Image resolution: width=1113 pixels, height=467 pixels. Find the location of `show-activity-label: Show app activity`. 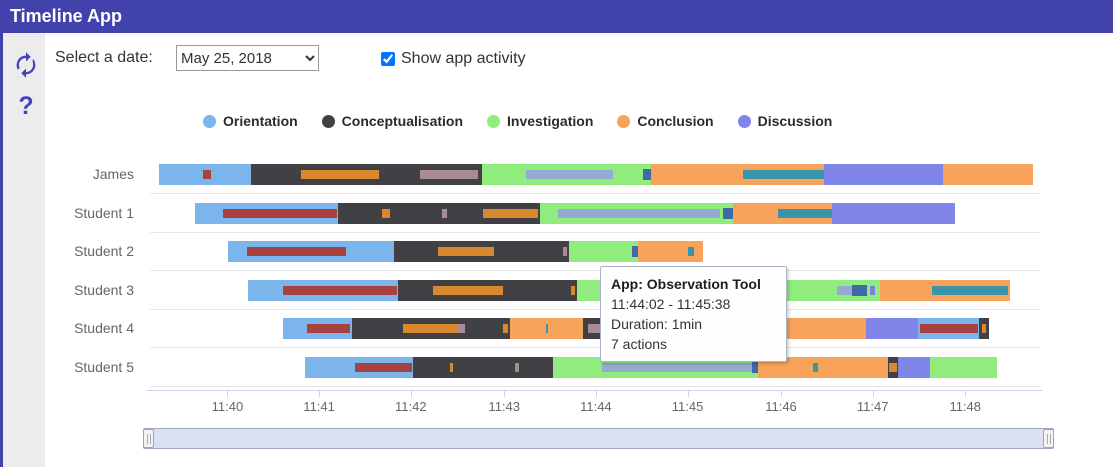

show-activity-label: Show app activity is located at coordinates (463, 58).